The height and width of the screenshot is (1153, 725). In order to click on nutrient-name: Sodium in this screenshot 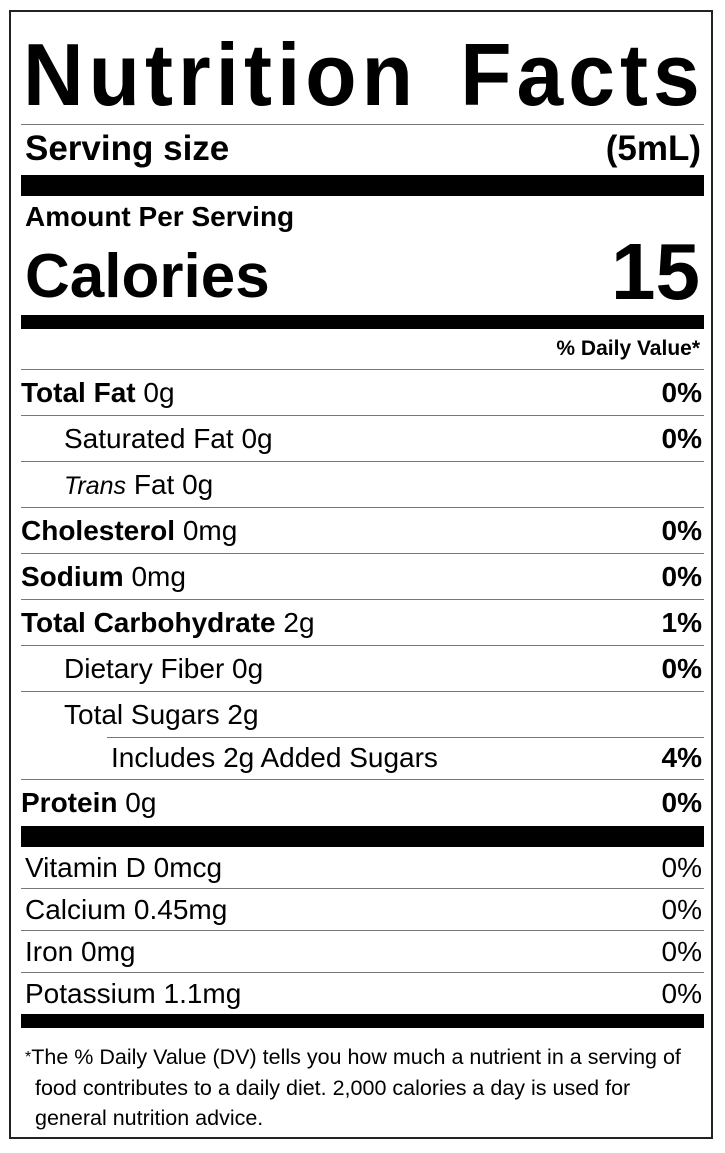, I will do `click(72, 576)`.